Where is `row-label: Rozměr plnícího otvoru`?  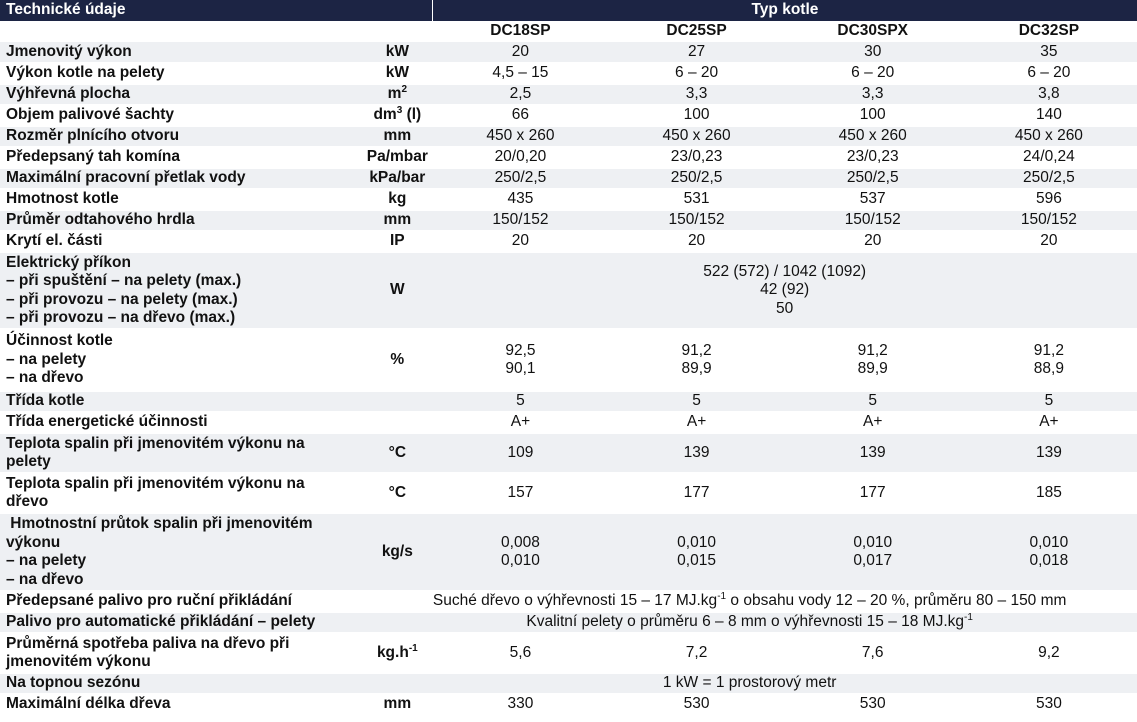 row-label: Rozměr plnícího otvoru is located at coordinates (181, 137).